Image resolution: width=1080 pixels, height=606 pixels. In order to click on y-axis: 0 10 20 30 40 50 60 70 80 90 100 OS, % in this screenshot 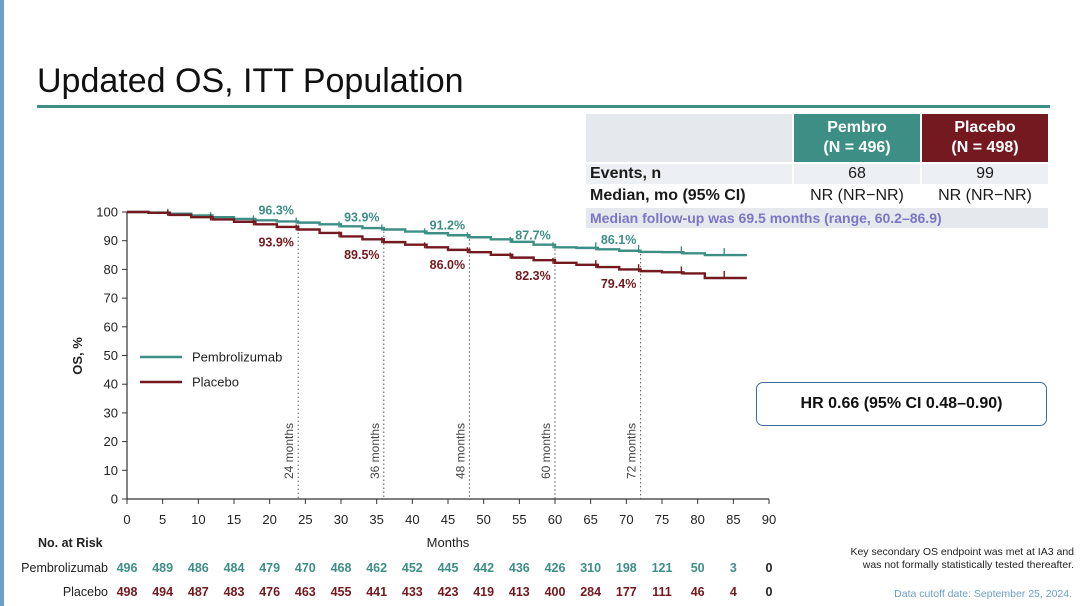, I will do `click(99, 356)`.